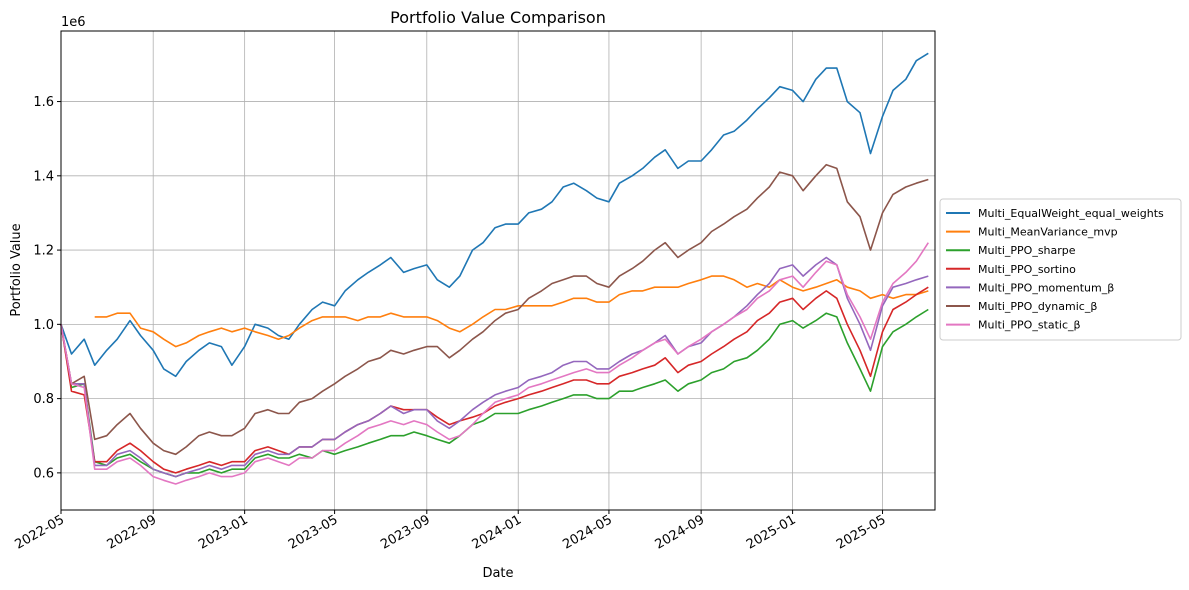  What do you see at coordinates (1048, 232) in the screenshot?
I see `legend-label: Multi_MeanVariance_mvp` at bounding box center [1048, 232].